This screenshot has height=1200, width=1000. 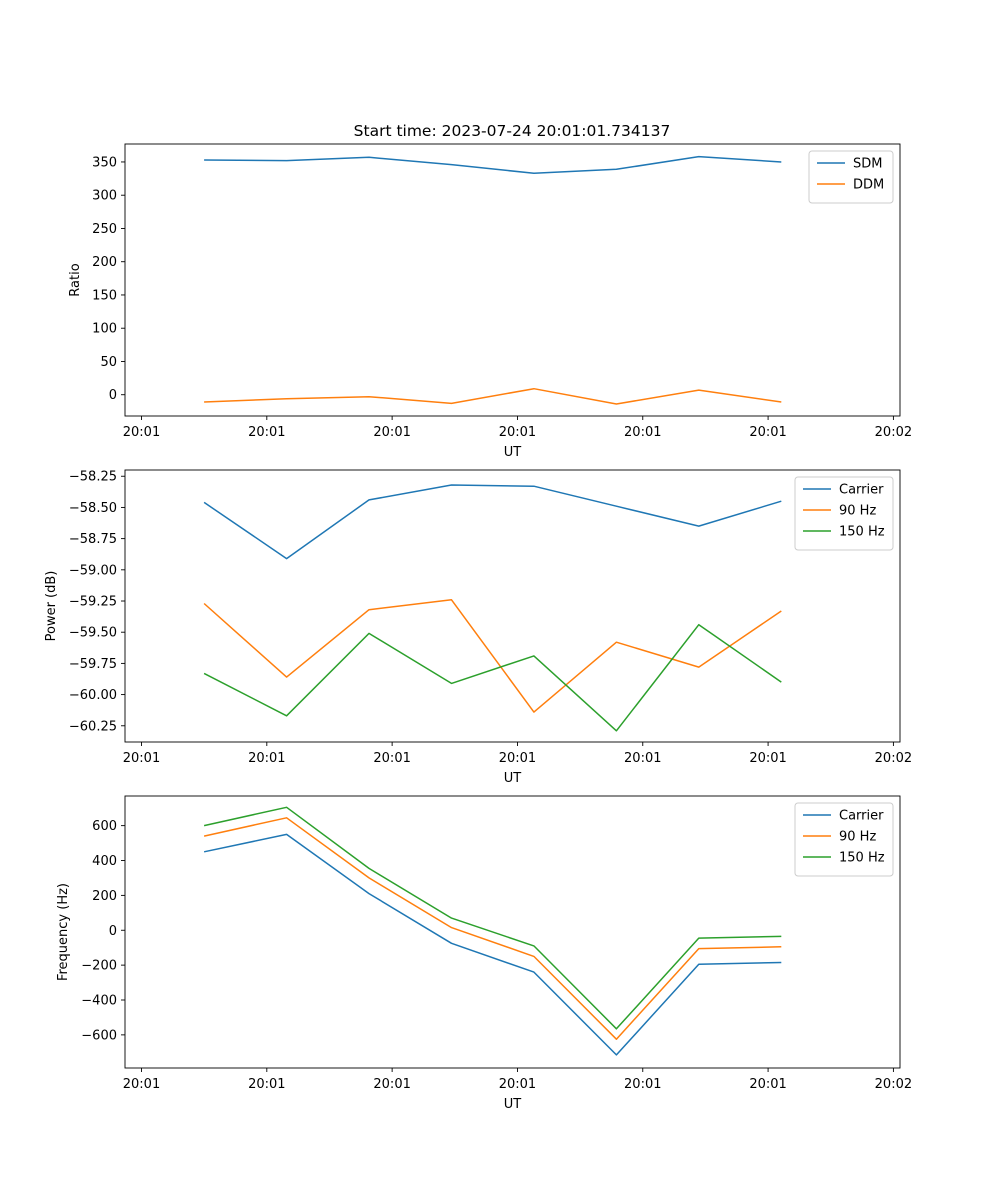 What do you see at coordinates (93, 570) in the screenshot?
I see `power-y-tick-label: −59.00` at bounding box center [93, 570].